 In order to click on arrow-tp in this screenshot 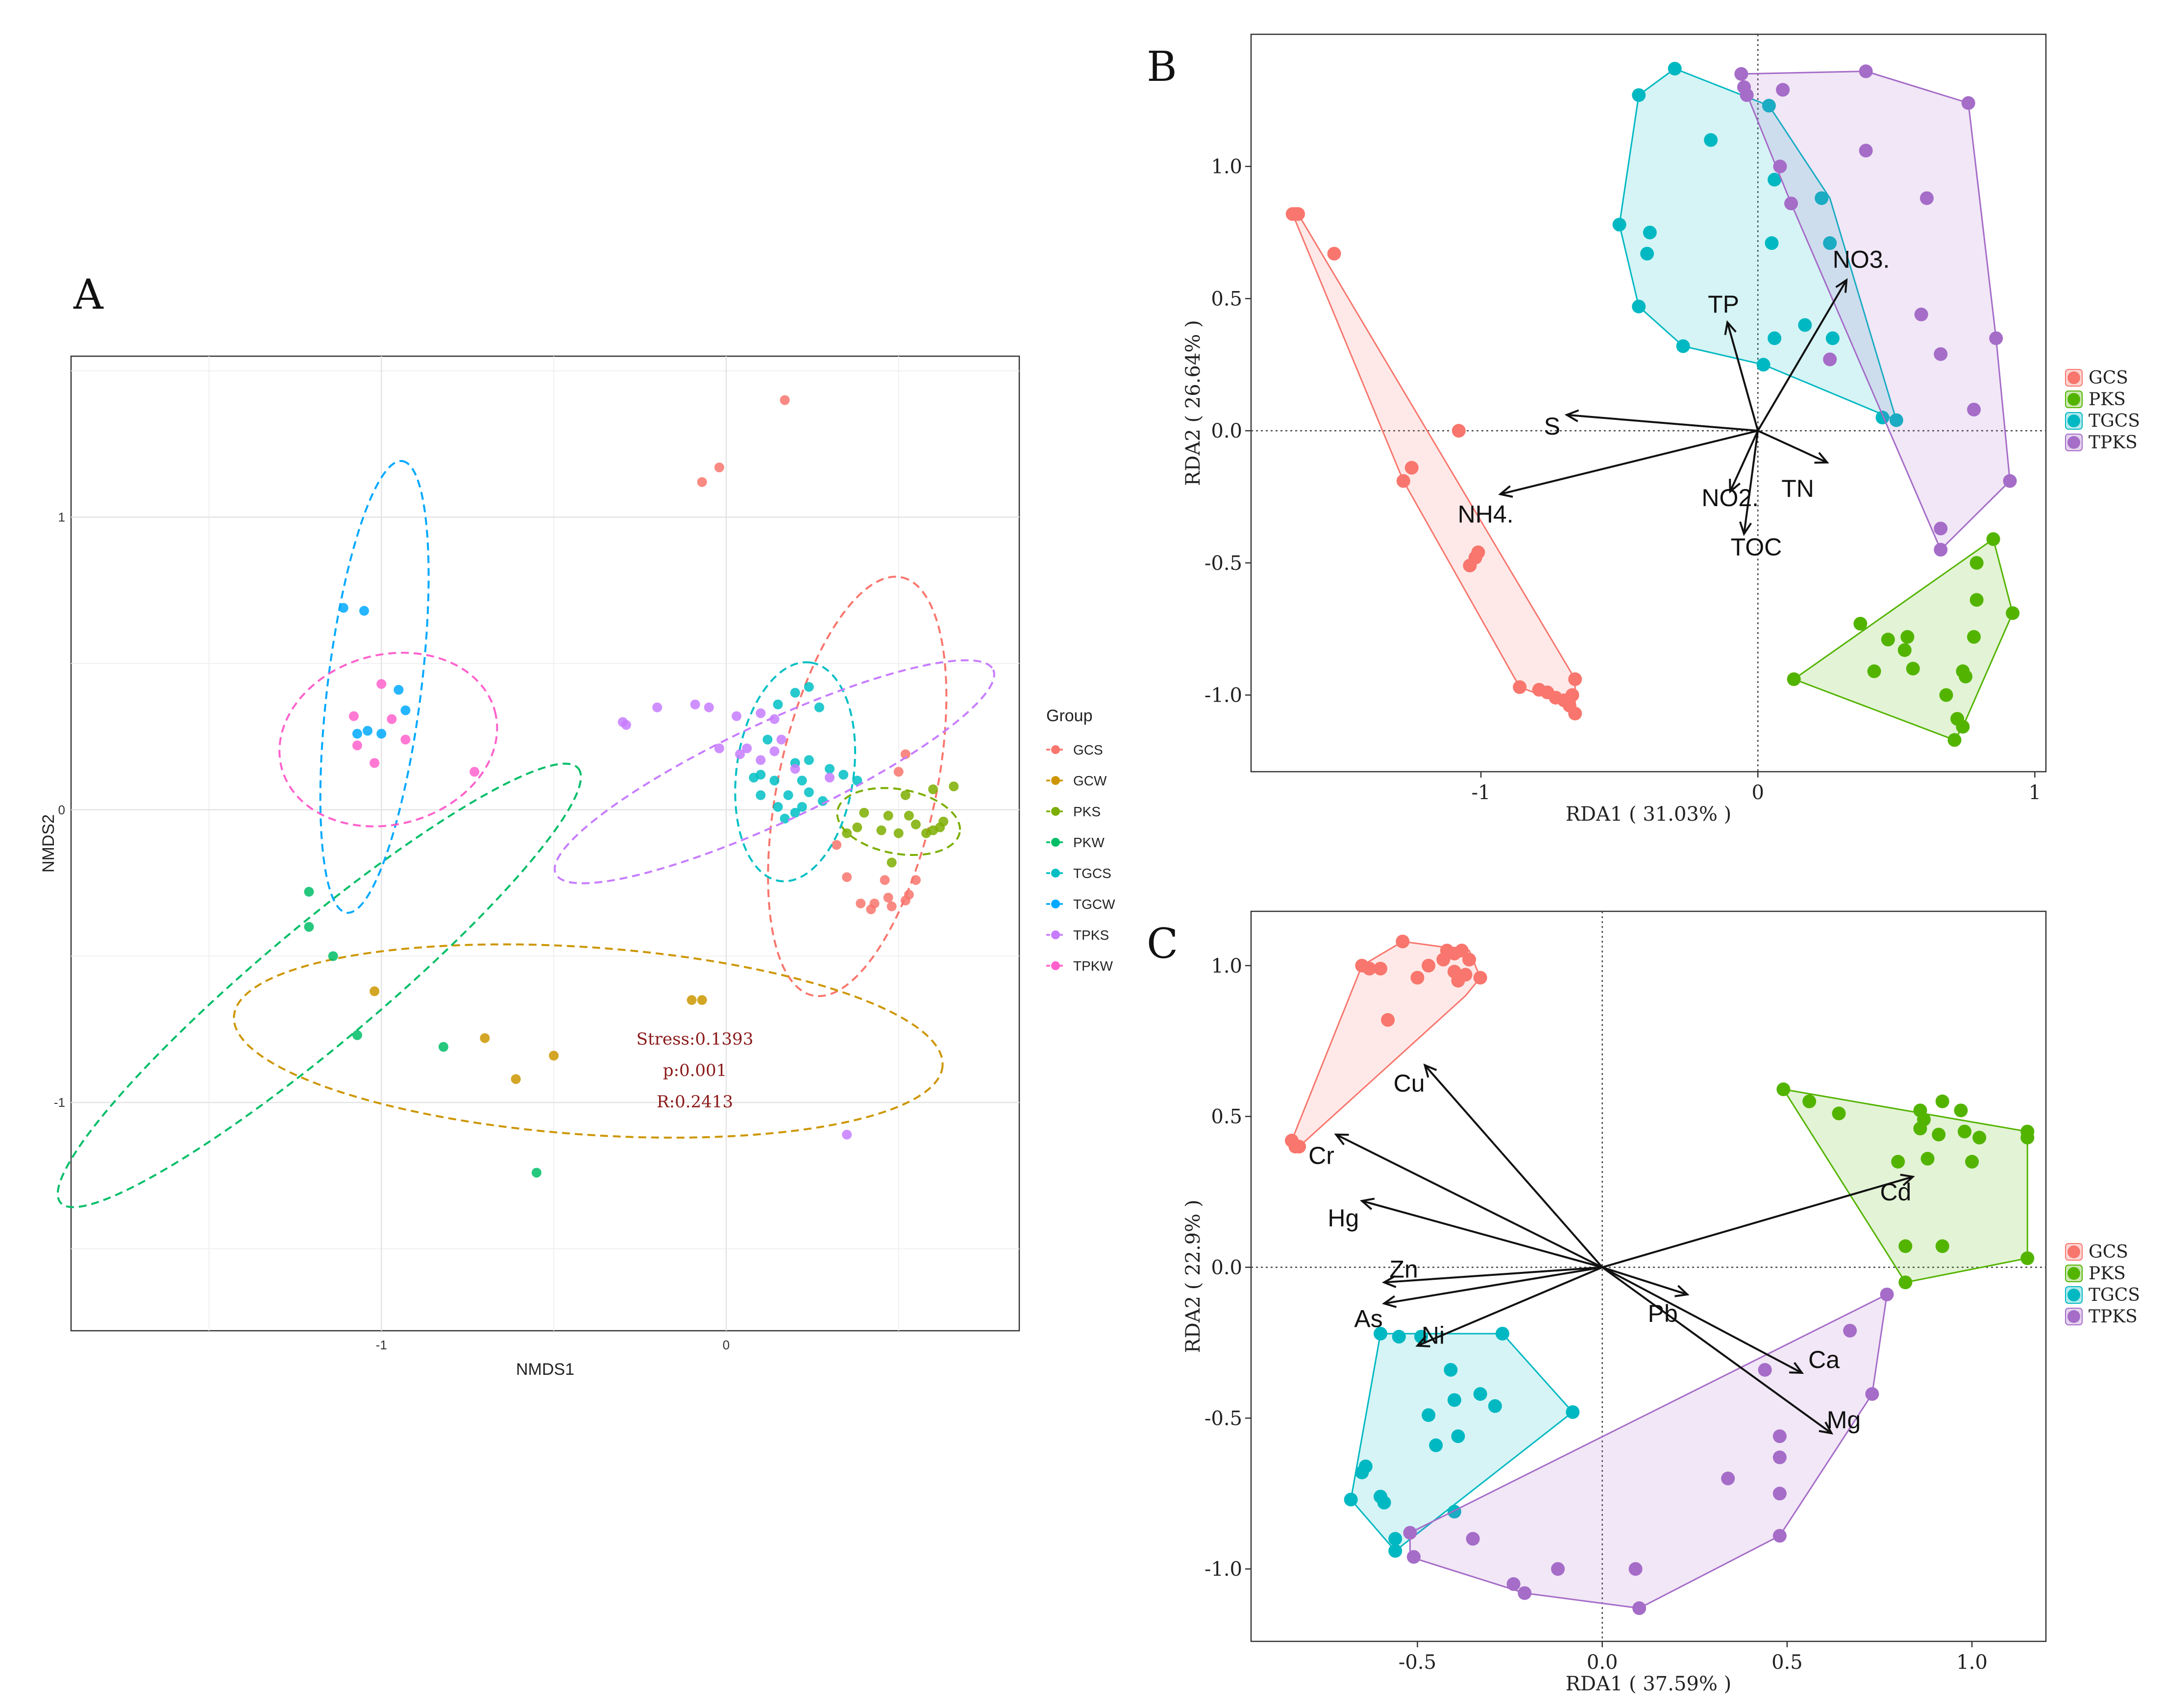, I will do `click(1742, 376)`.